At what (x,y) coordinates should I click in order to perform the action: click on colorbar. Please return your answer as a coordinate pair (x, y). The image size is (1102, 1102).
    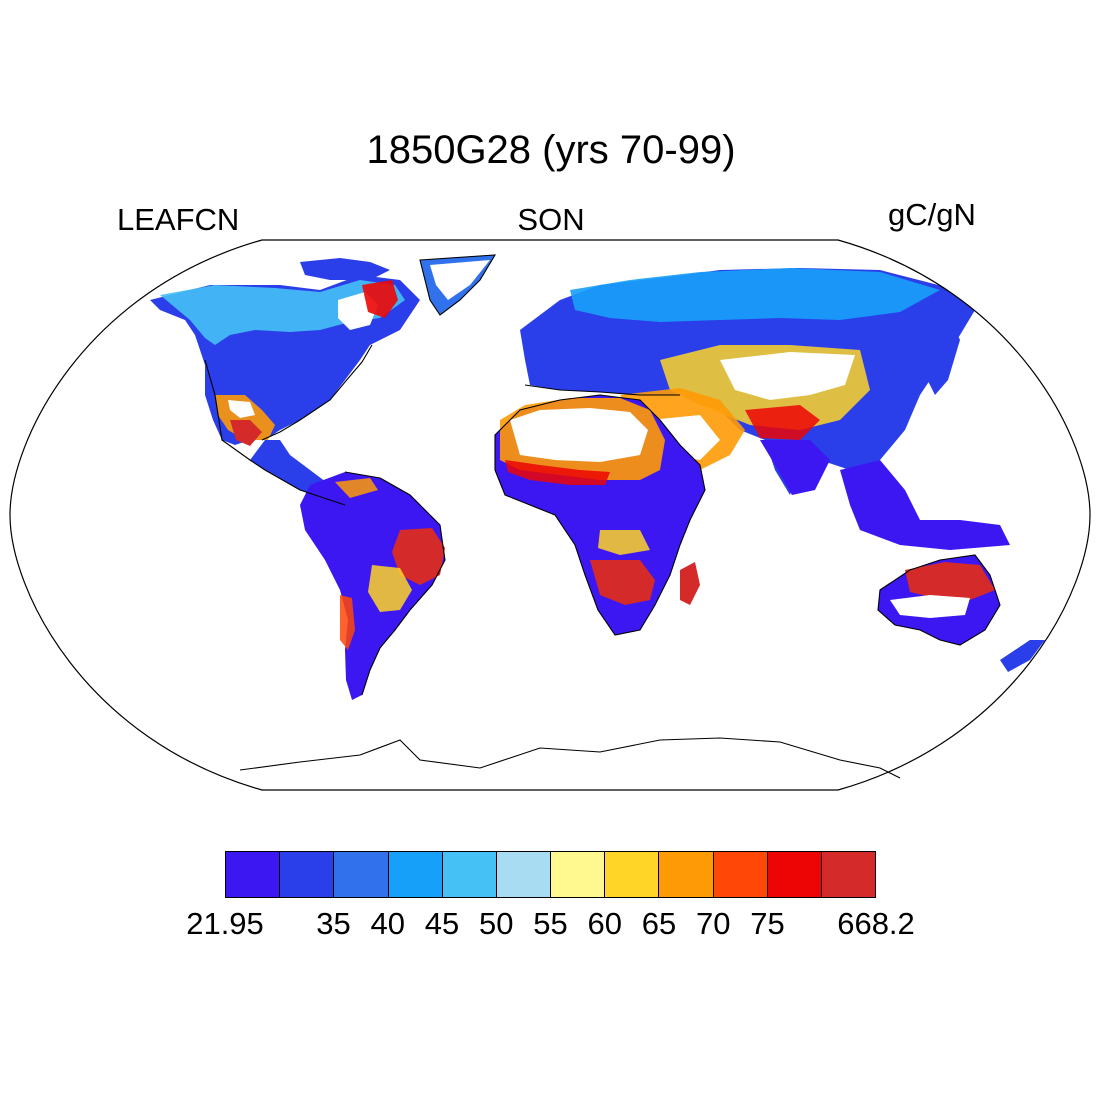
    Looking at the image, I should click on (550, 874).